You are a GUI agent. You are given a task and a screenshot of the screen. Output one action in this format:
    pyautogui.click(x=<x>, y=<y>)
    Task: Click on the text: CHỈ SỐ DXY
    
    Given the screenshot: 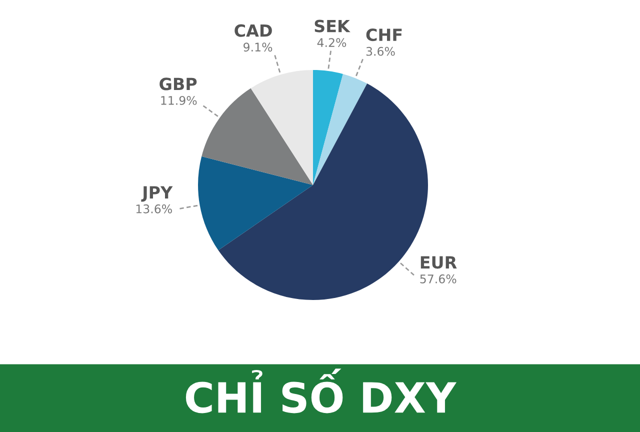 What is the action you would take?
    pyautogui.click(x=321, y=391)
    